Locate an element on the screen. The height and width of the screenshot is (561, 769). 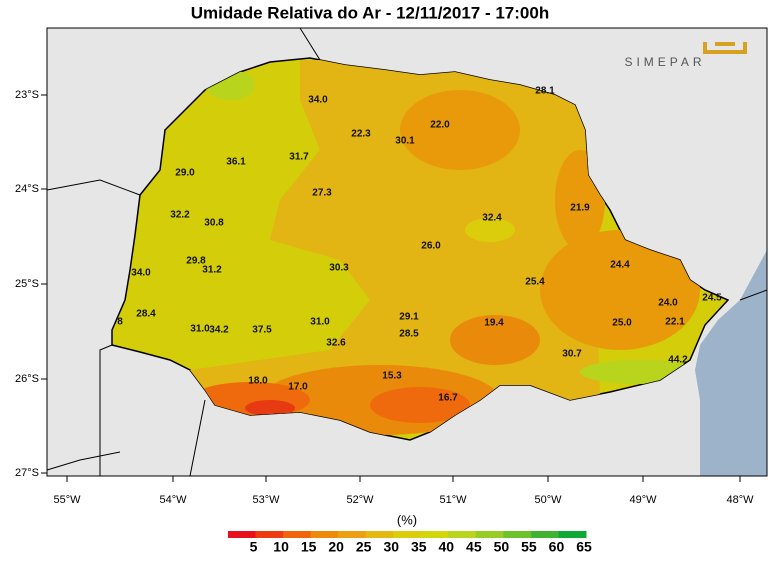
y-tick-label: 27°S is located at coordinates (27, 473).